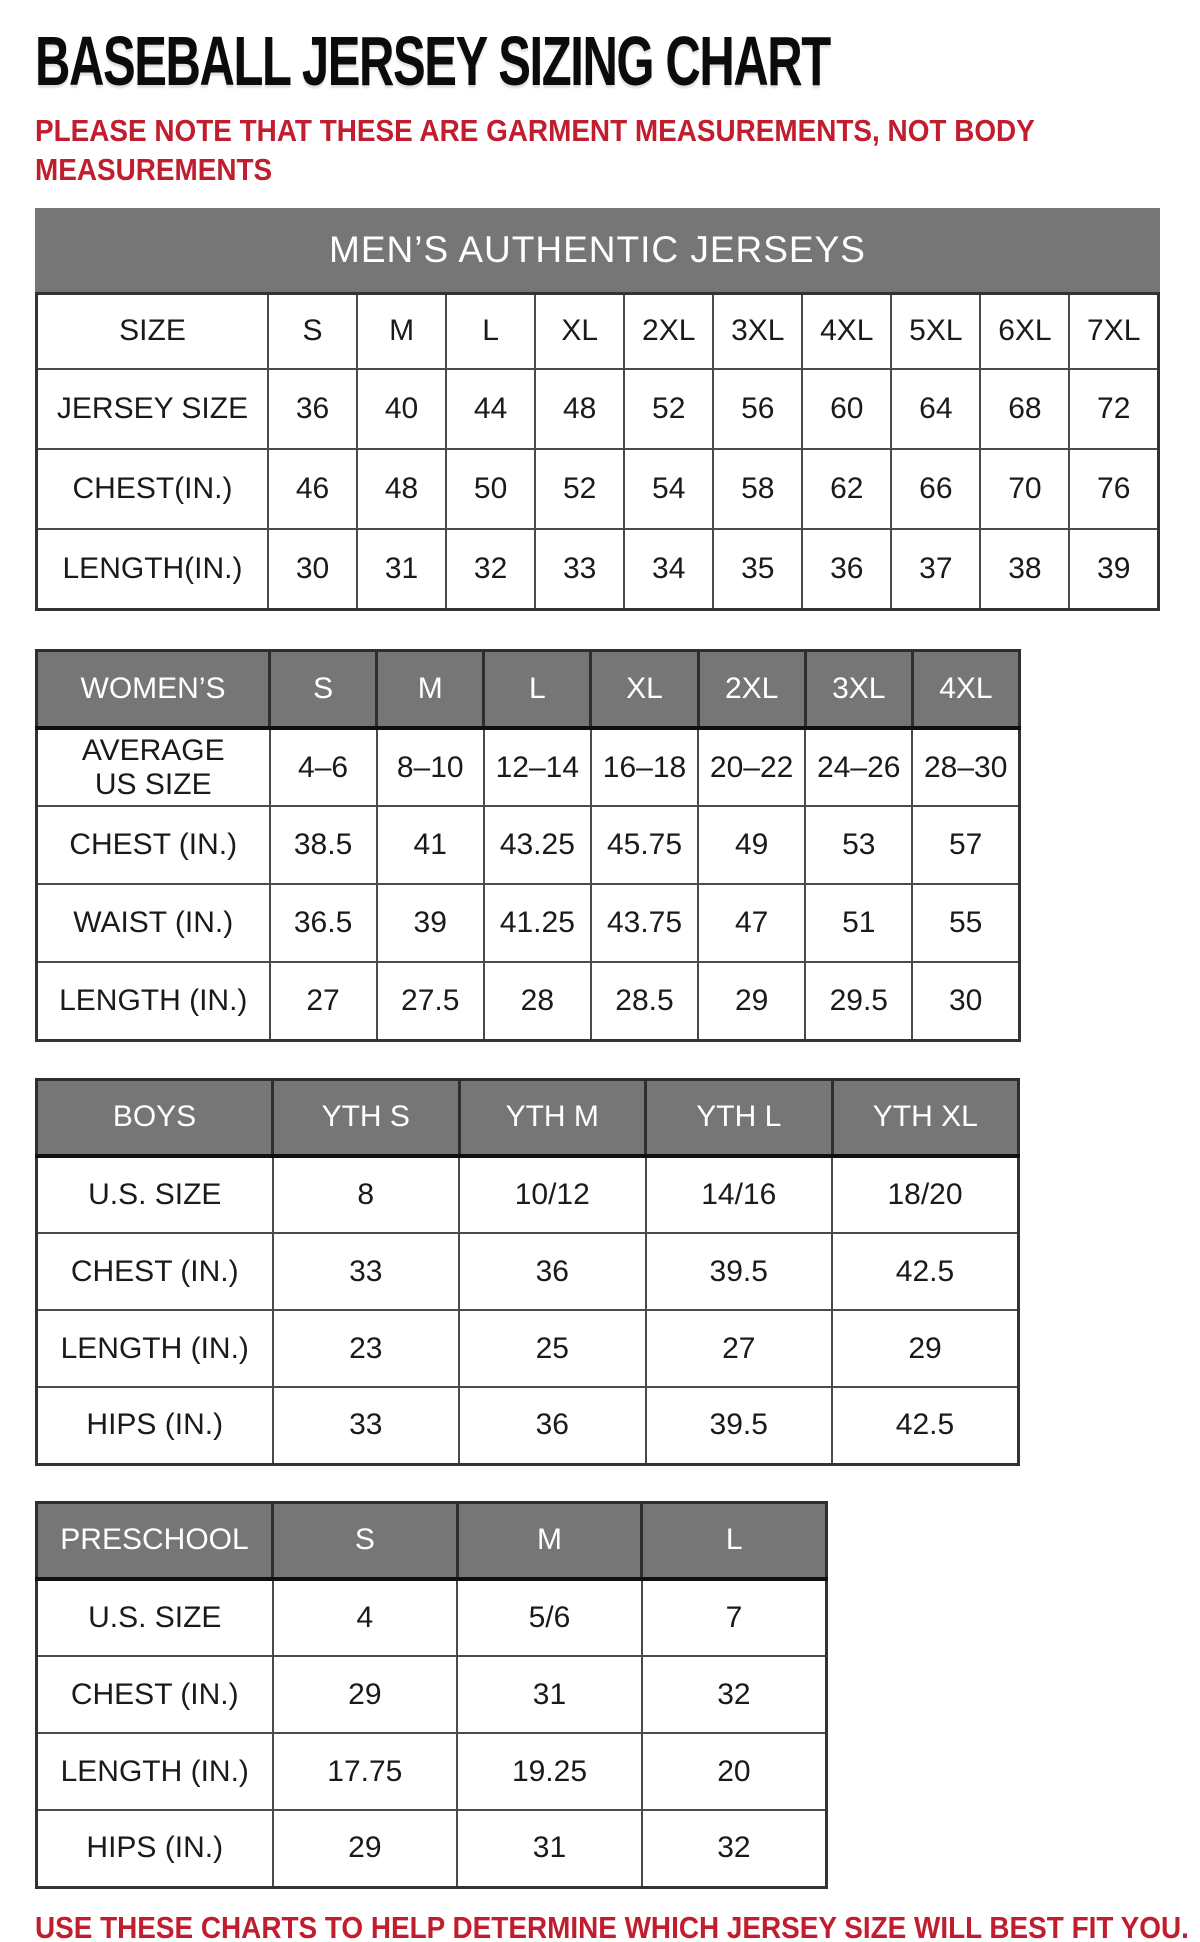  I want to click on column-header: YTH L, so click(739, 1117).